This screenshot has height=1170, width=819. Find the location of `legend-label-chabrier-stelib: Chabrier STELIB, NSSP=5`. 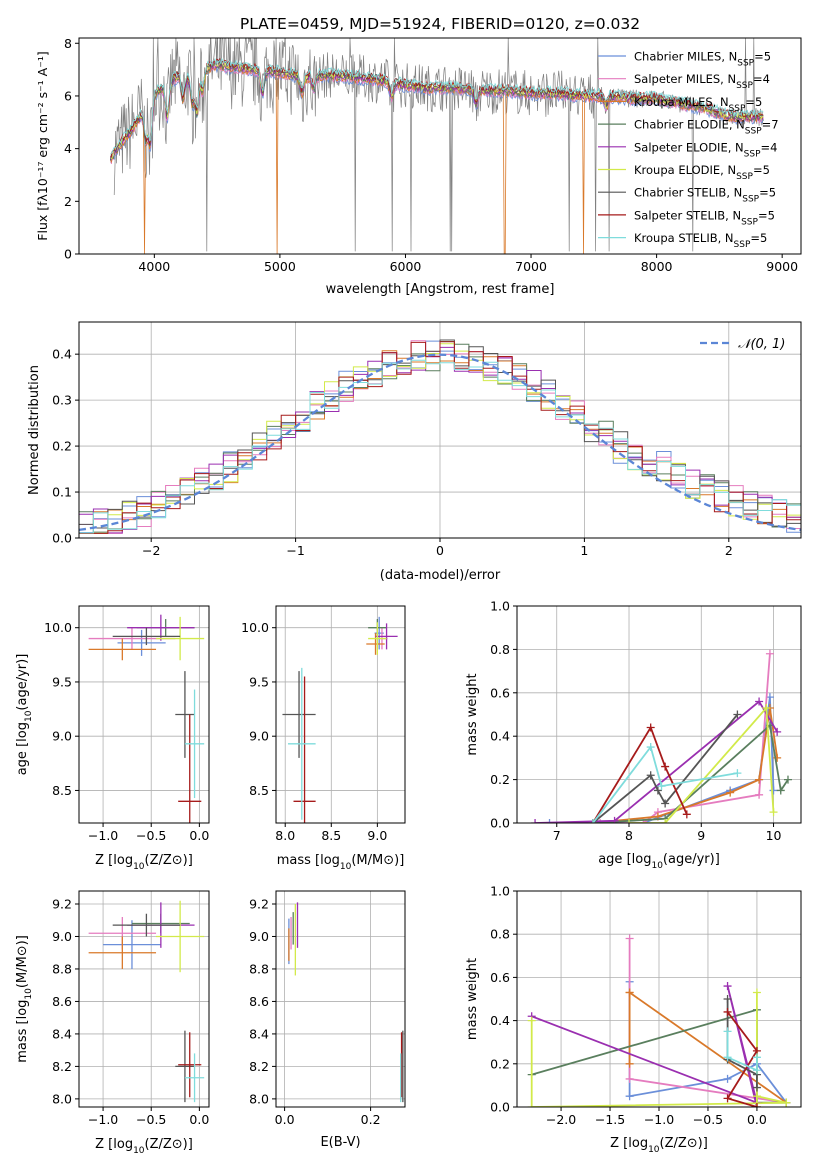

legend-label-chabrier-stelib: Chabrier STELIB, NSSP=5 is located at coordinates (705, 195).